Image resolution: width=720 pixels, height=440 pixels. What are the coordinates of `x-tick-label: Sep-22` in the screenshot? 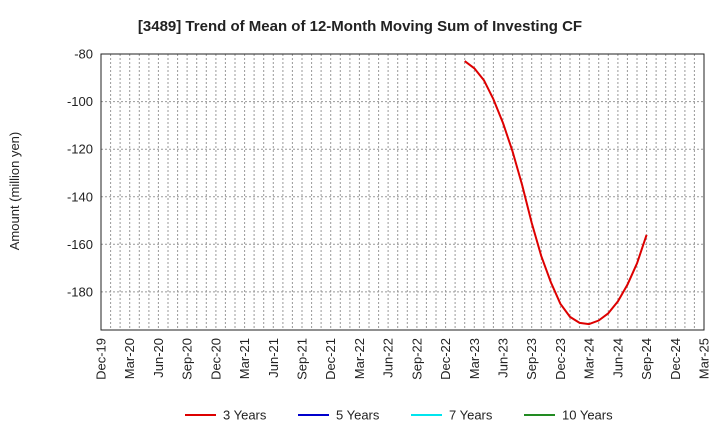 It's located at (416, 359).